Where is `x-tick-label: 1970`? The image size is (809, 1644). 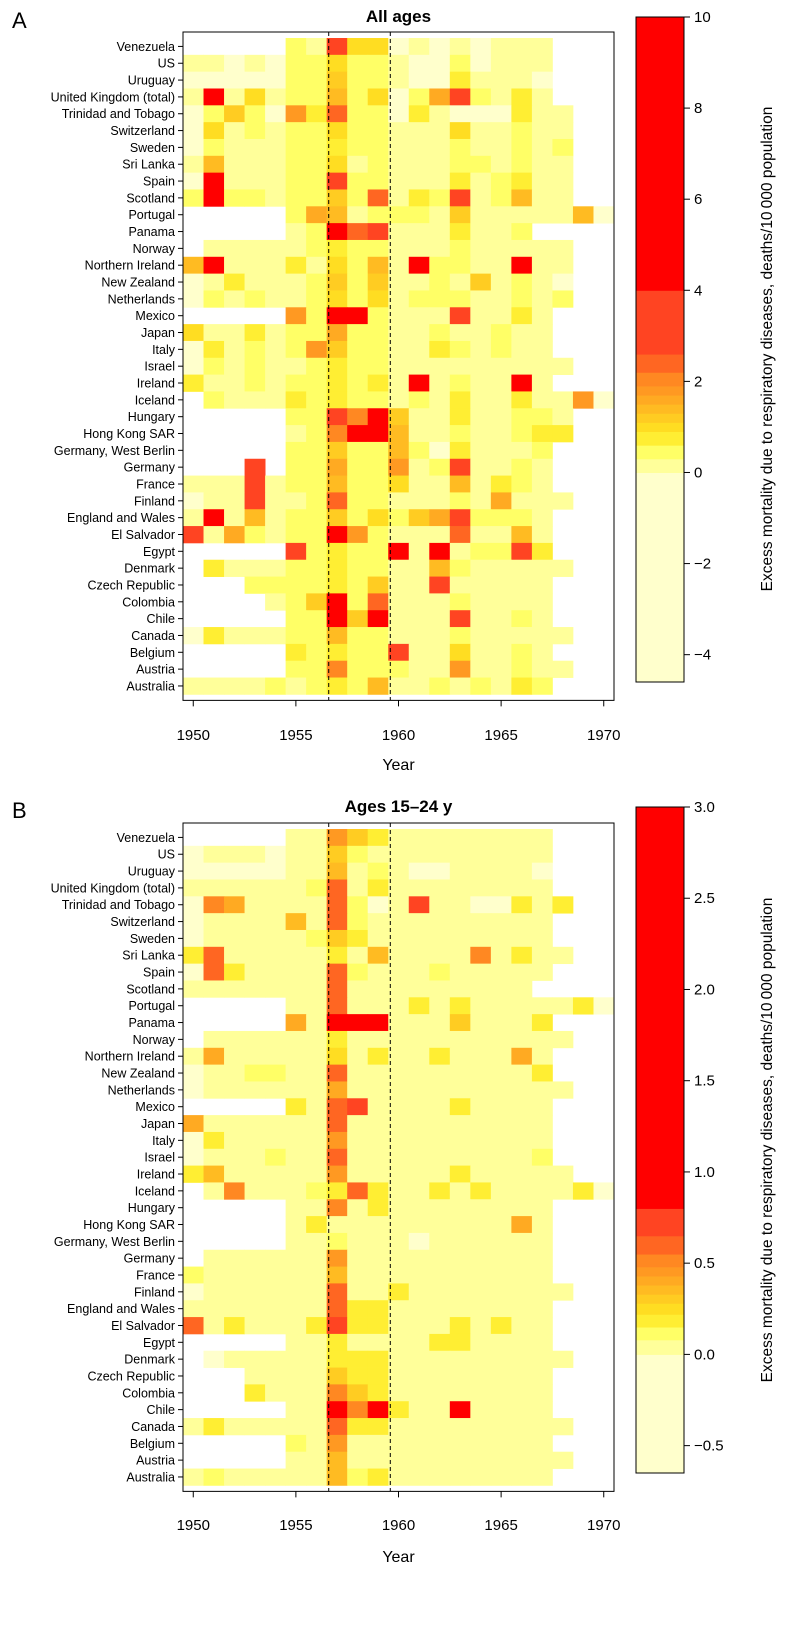
x-tick-label: 1970 is located at coordinates (603, 1525).